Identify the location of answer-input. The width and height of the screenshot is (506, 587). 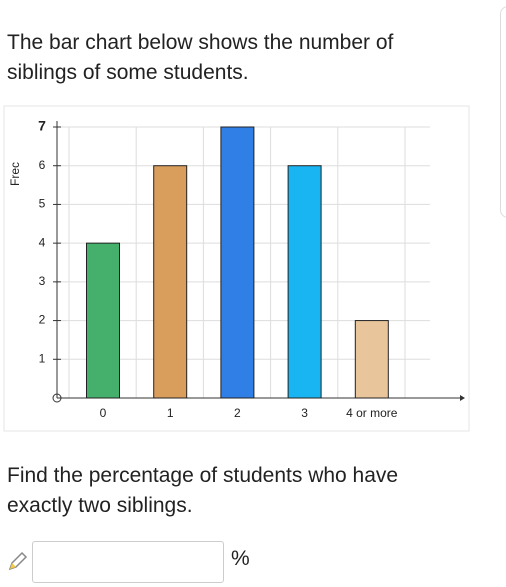
(128, 562).